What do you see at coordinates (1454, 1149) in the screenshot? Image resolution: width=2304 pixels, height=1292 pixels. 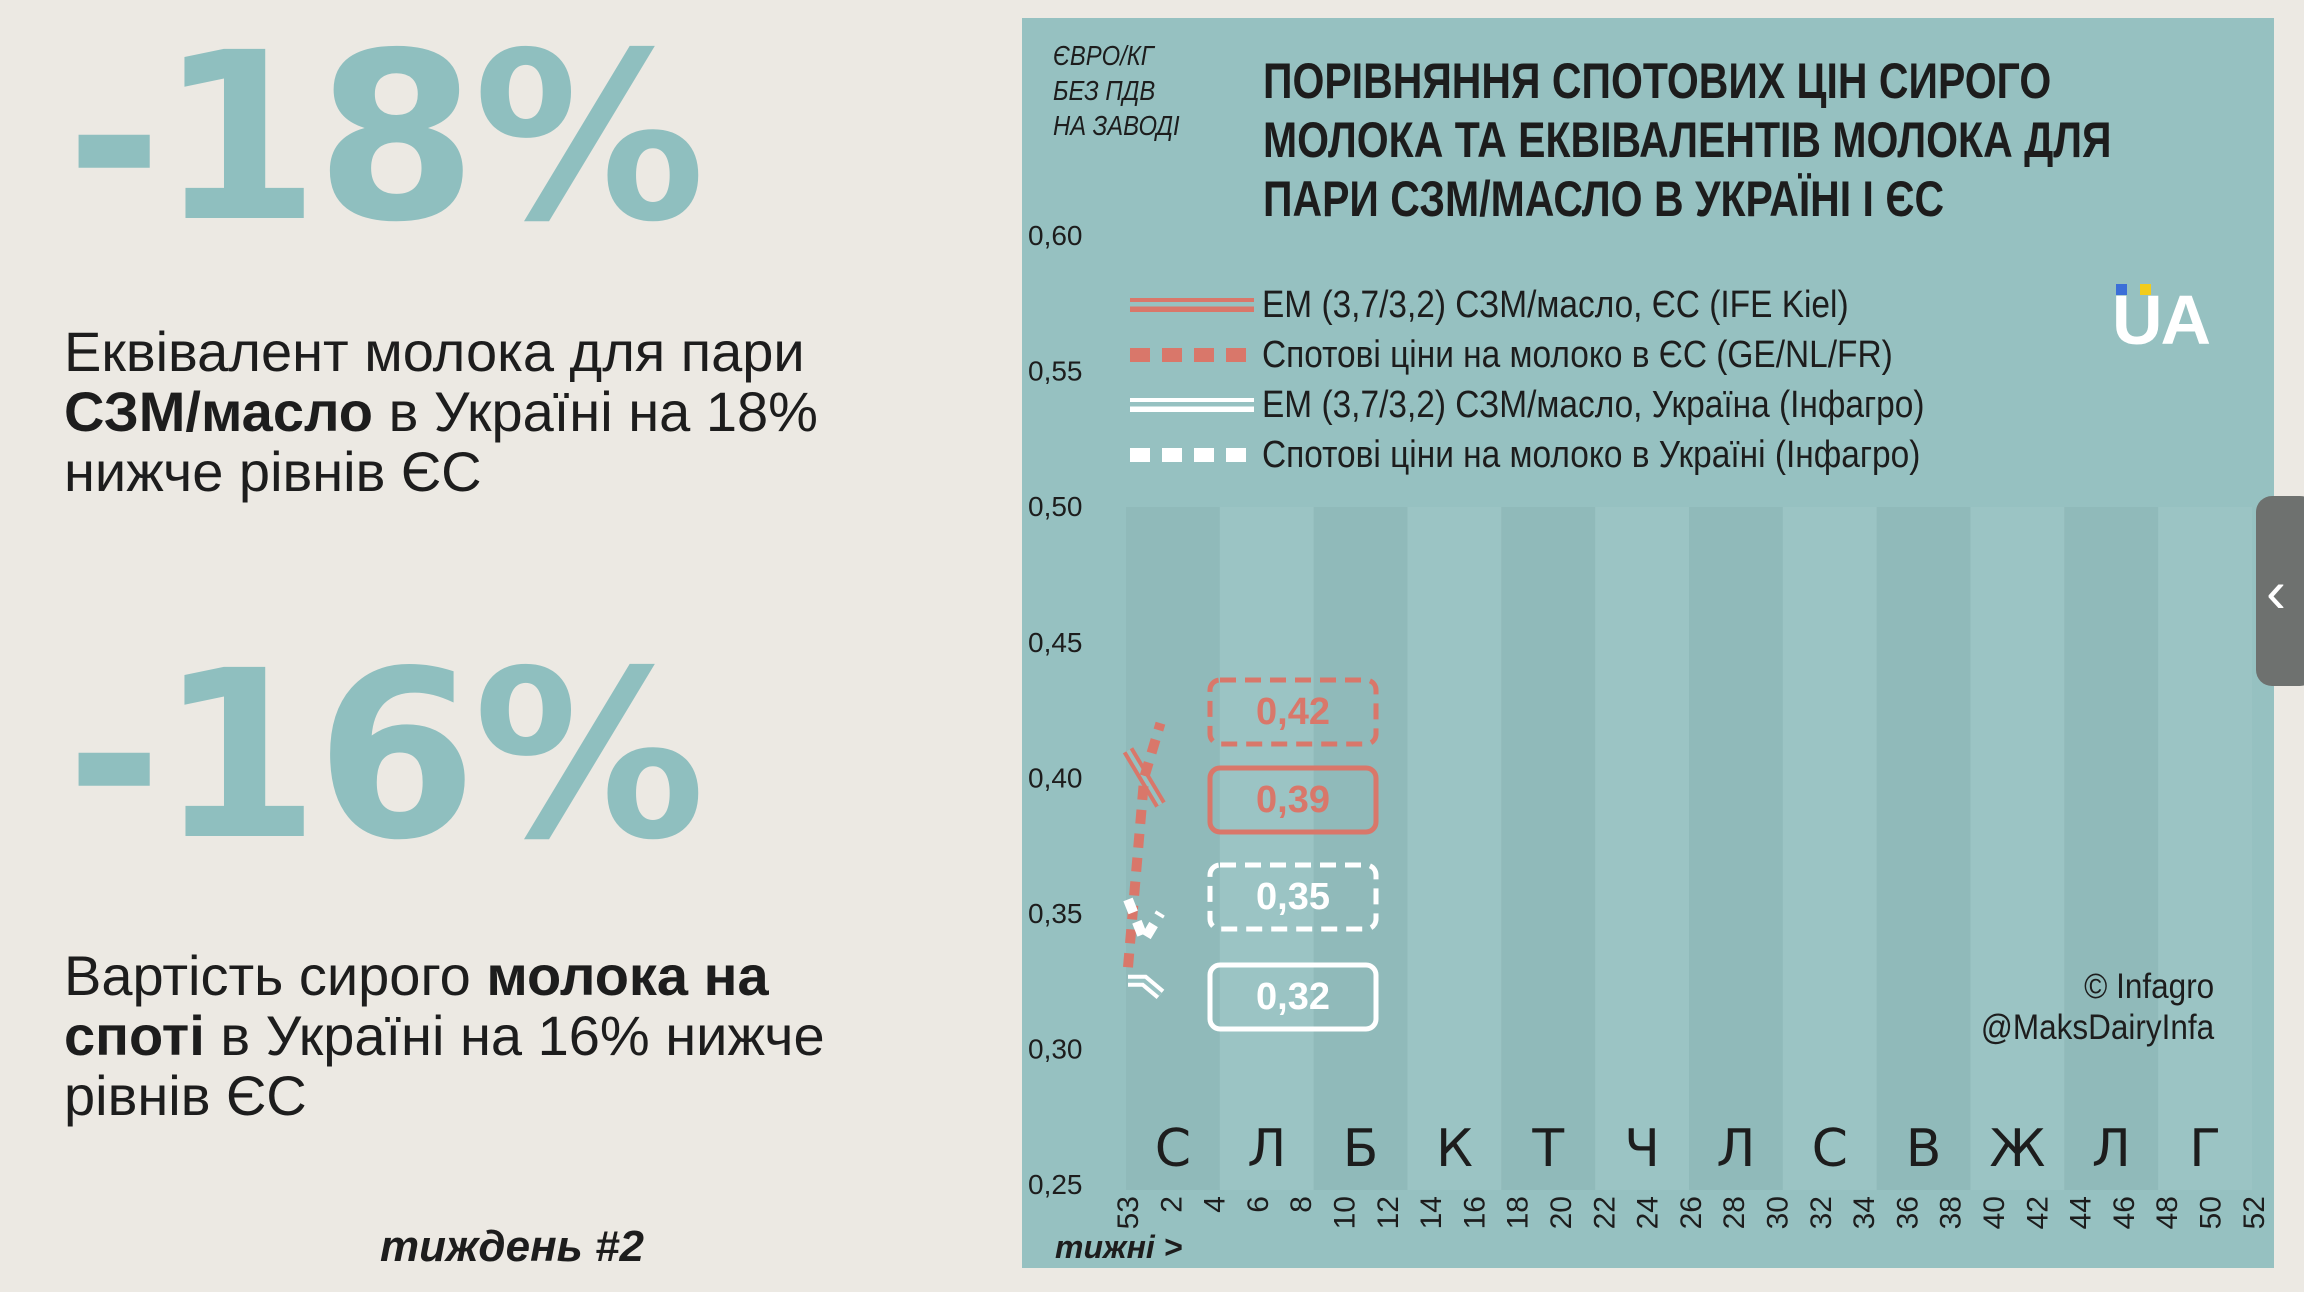 I see `month-label: К` at bounding box center [1454, 1149].